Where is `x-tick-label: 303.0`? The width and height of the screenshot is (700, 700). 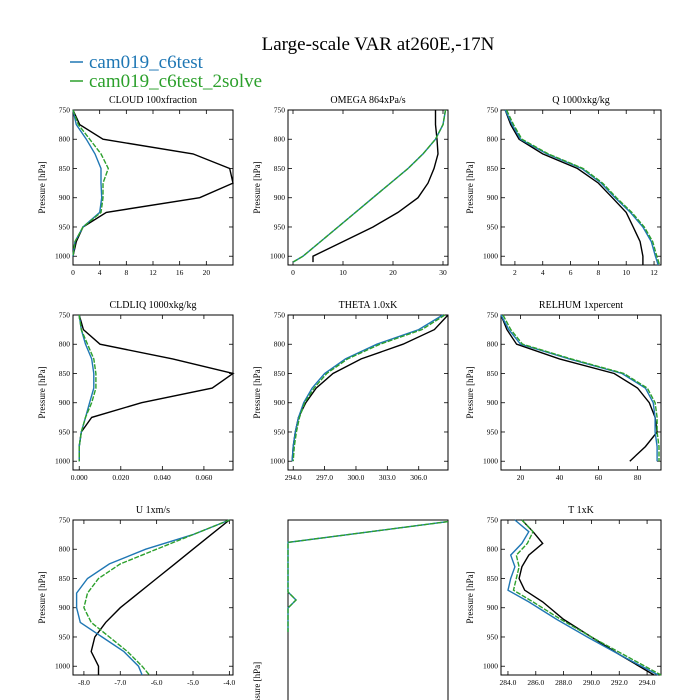
x-tick-label: 303.0 is located at coordinates (387, 477).